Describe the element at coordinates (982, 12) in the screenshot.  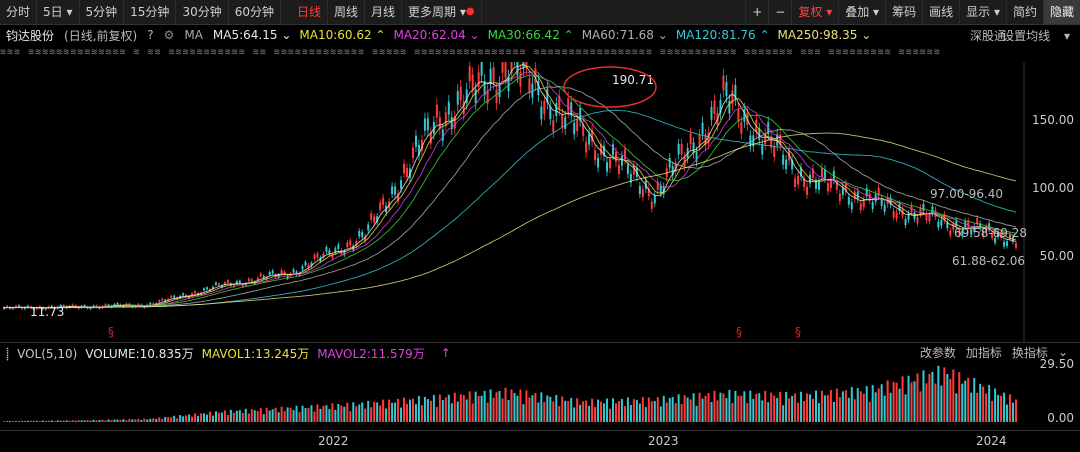
I see `display-button: 显示 ▾` at that location.